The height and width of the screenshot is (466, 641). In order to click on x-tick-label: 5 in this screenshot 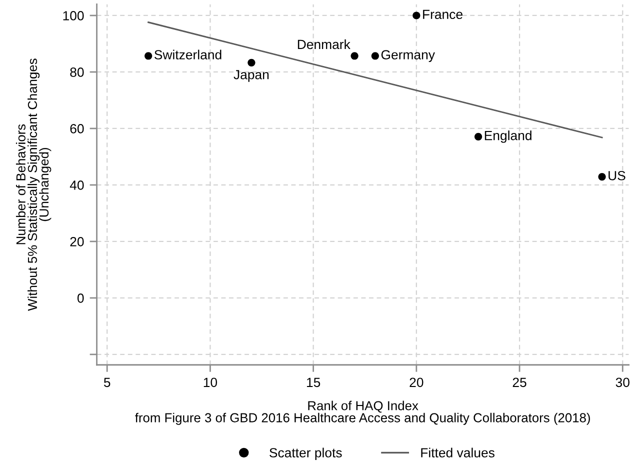, I will do `click(107, 383)`.